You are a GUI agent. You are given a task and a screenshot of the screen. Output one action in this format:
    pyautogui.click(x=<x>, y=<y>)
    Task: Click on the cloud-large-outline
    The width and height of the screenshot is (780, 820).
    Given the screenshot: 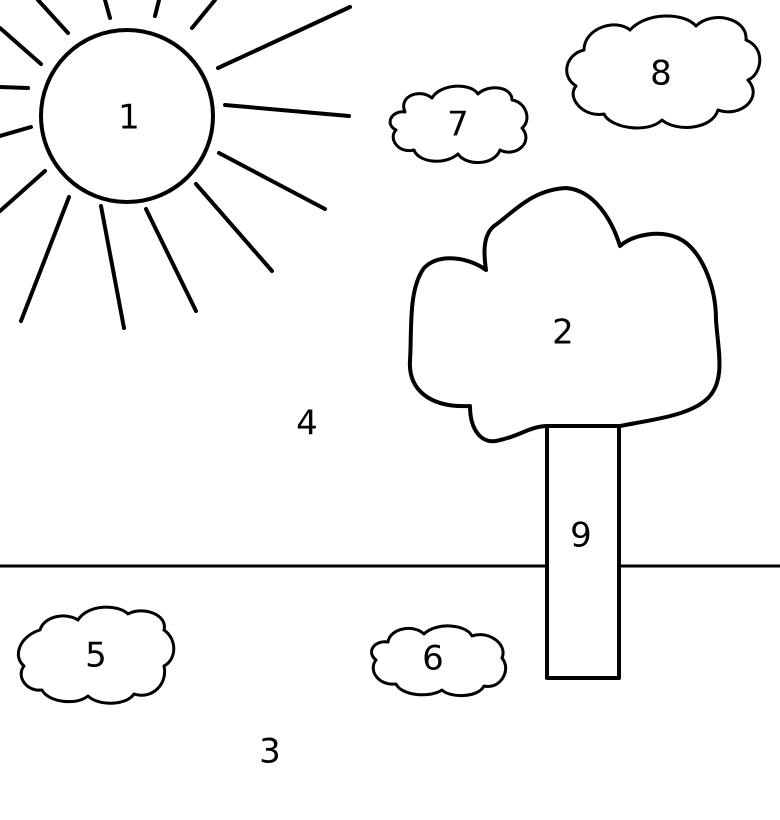 What is the action you would take?
    pyautogui.click(x=663, y=72)
    